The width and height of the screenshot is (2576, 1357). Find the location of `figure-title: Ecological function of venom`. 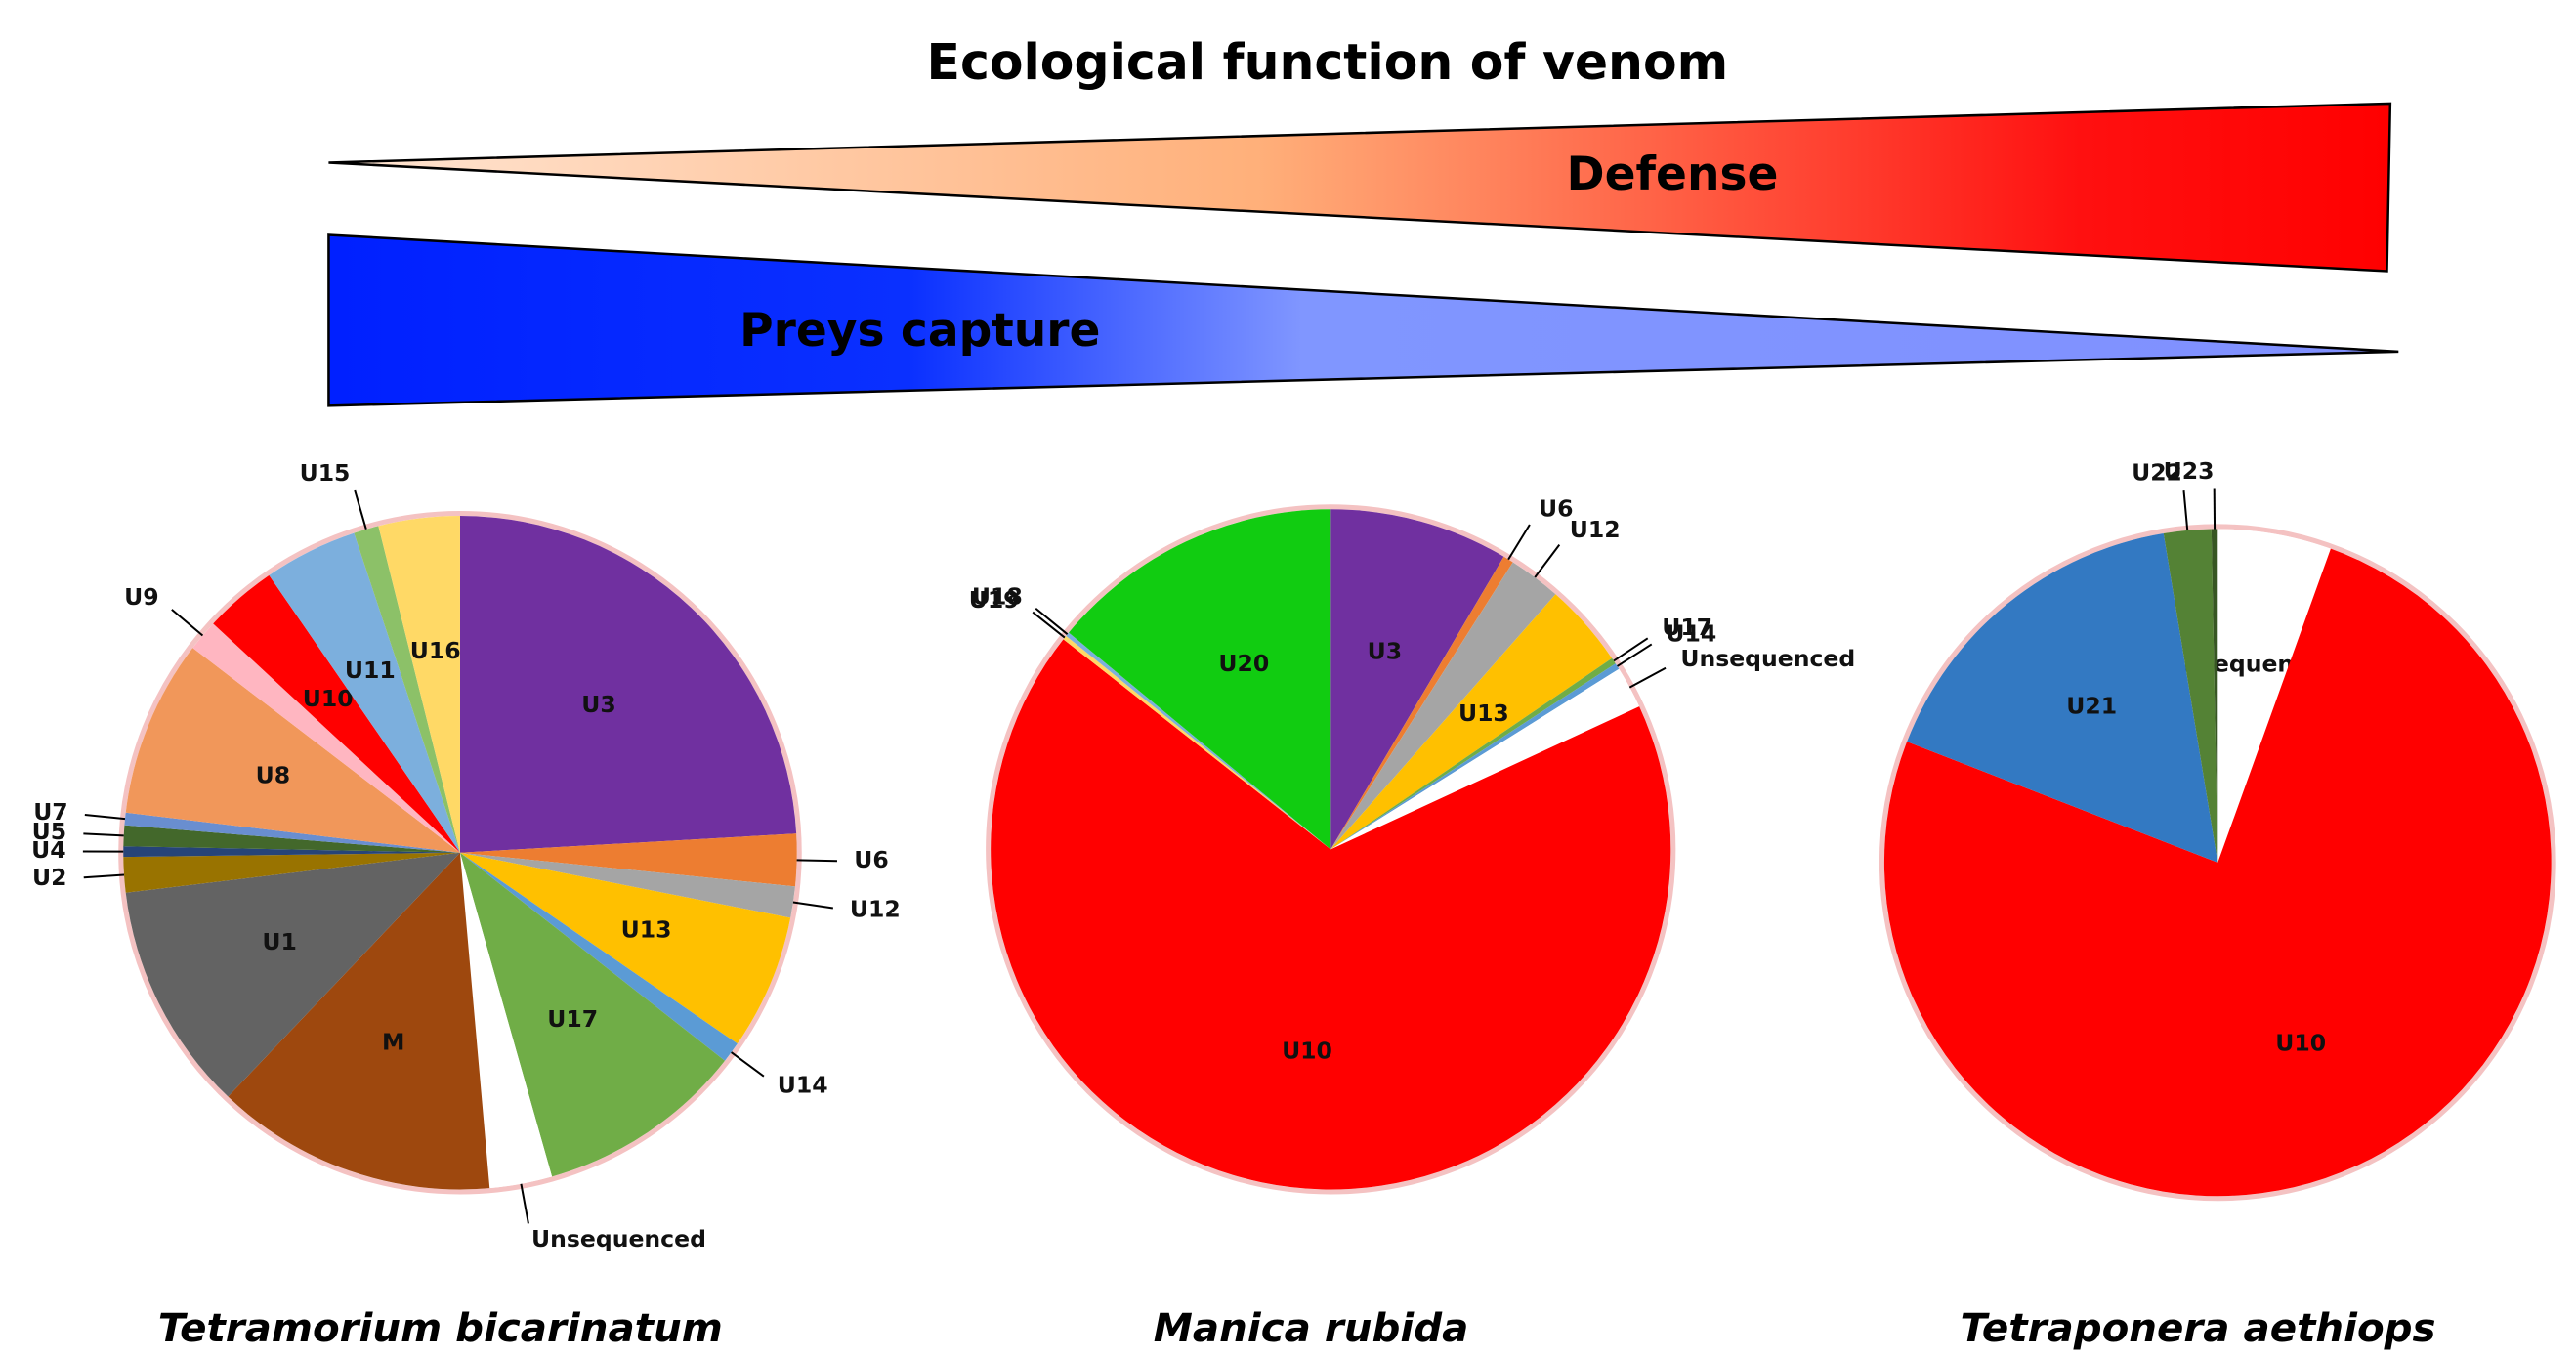

figure-title: Ecological function of venom is located at coordinates (1328, 62).